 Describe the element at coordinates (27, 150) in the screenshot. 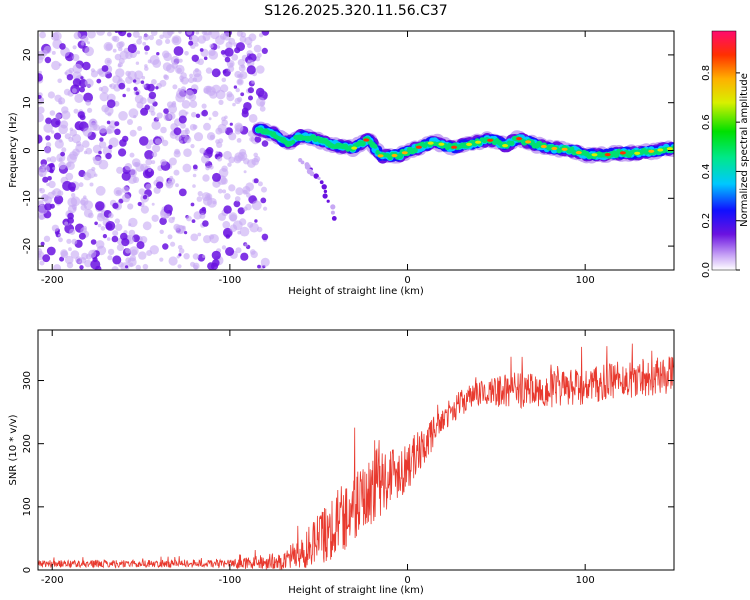

I see `spectrogram-ytick-label: 0` at that location.